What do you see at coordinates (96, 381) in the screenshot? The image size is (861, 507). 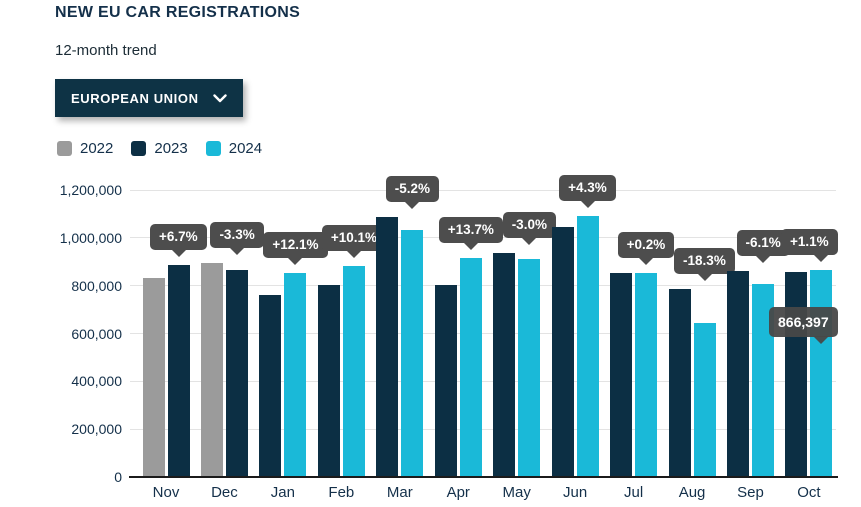 I see `y-axis-label-400000: 400,000` at bounding box center [96, 381].